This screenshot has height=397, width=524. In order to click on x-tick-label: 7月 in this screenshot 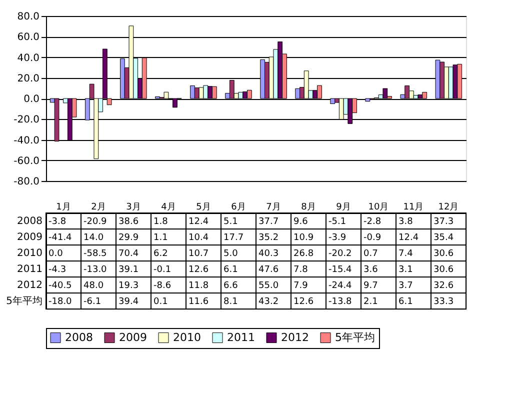, I will do `click(273, 207)`.